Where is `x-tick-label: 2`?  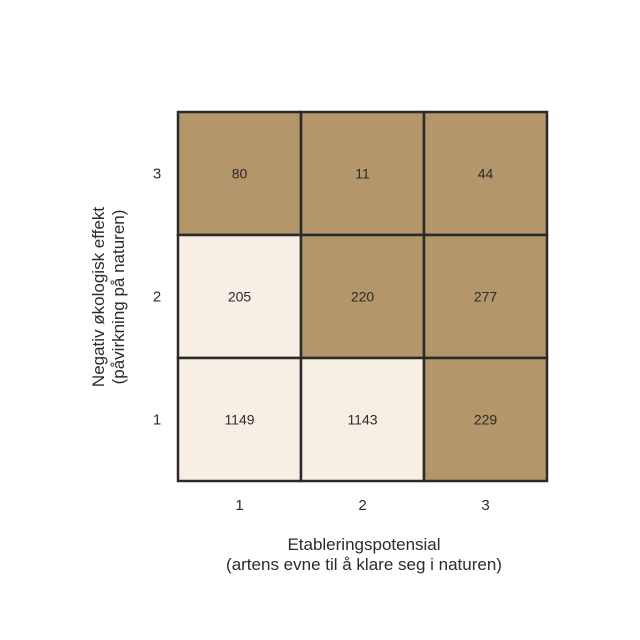 x-tick-label: 2 is located at coordinates (362, 505).